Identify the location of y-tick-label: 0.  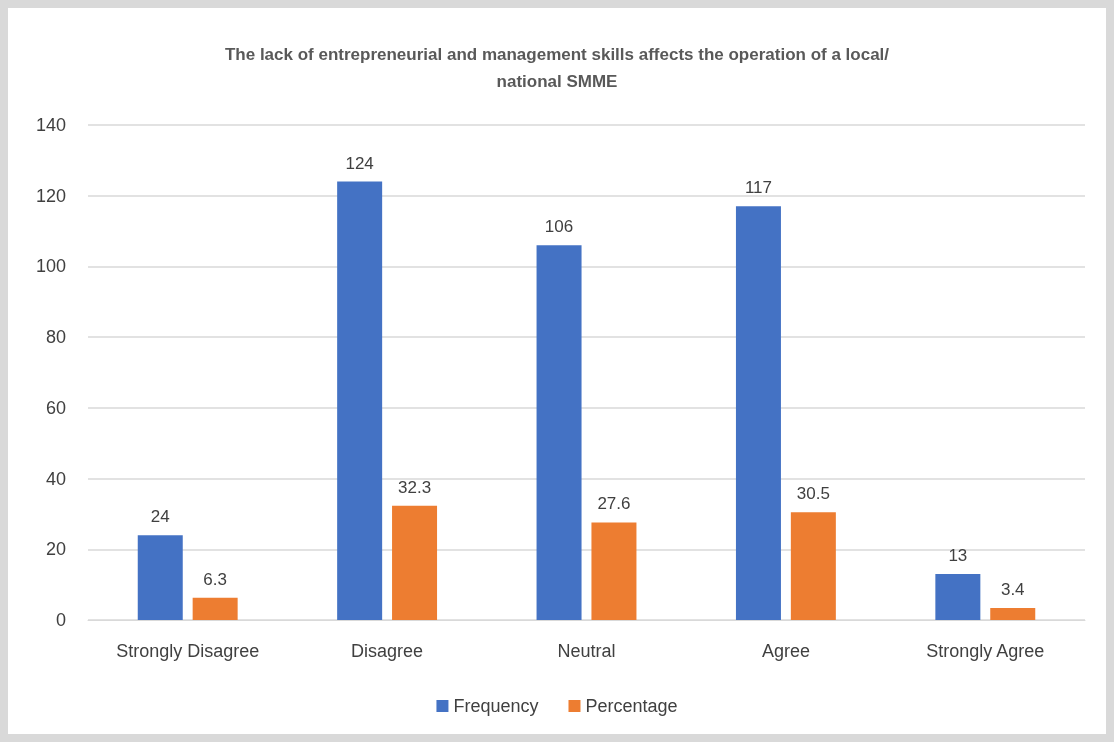
(60, 620).